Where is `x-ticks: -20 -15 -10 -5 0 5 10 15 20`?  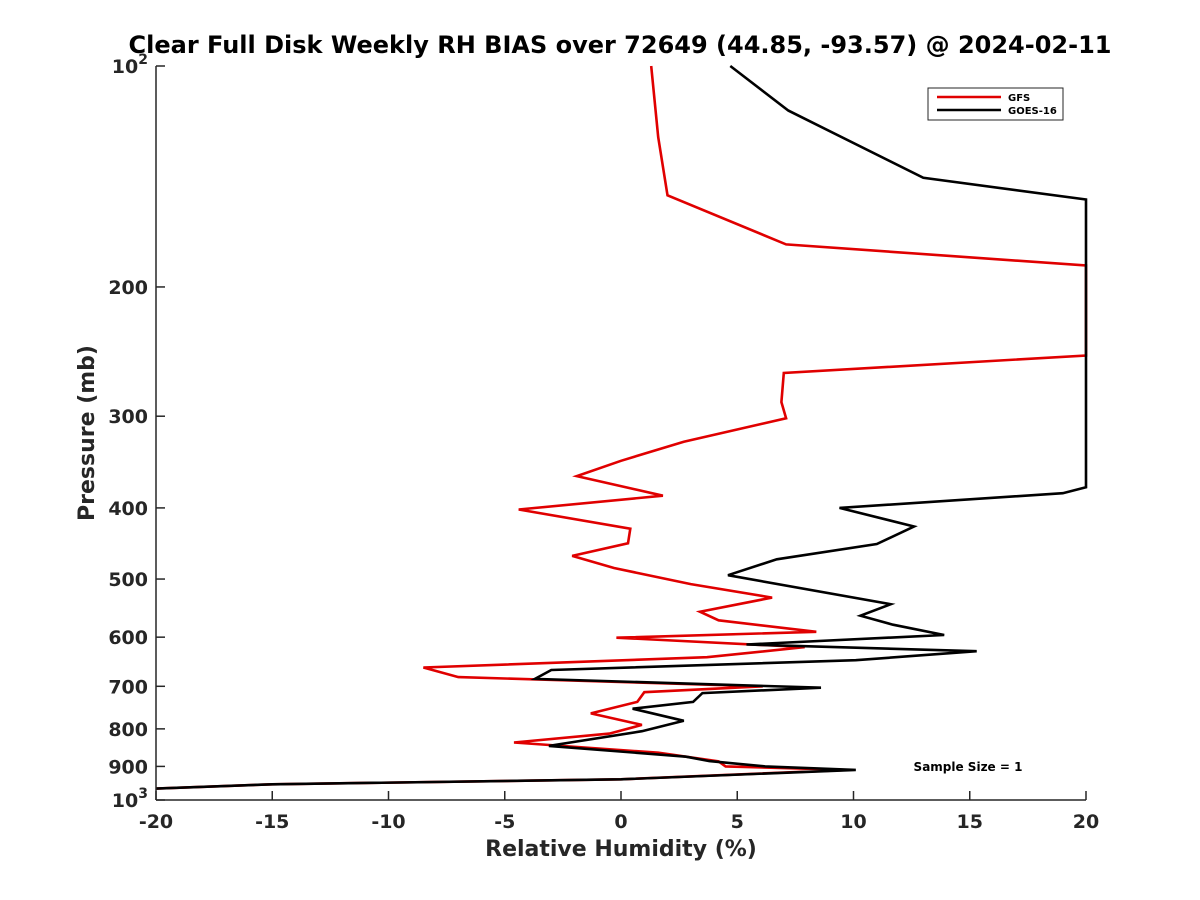 x-ticks: -20 -15 -10 -5 0 5 10 15 20 is located at coordinates (619, 812).